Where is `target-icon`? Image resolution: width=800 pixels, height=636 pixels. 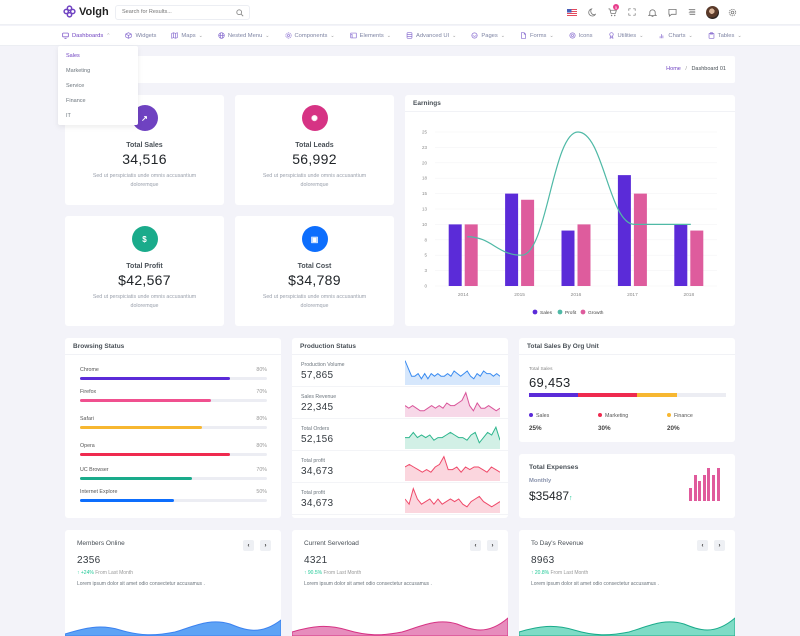
target-icon is located at coordinates (572, 35).